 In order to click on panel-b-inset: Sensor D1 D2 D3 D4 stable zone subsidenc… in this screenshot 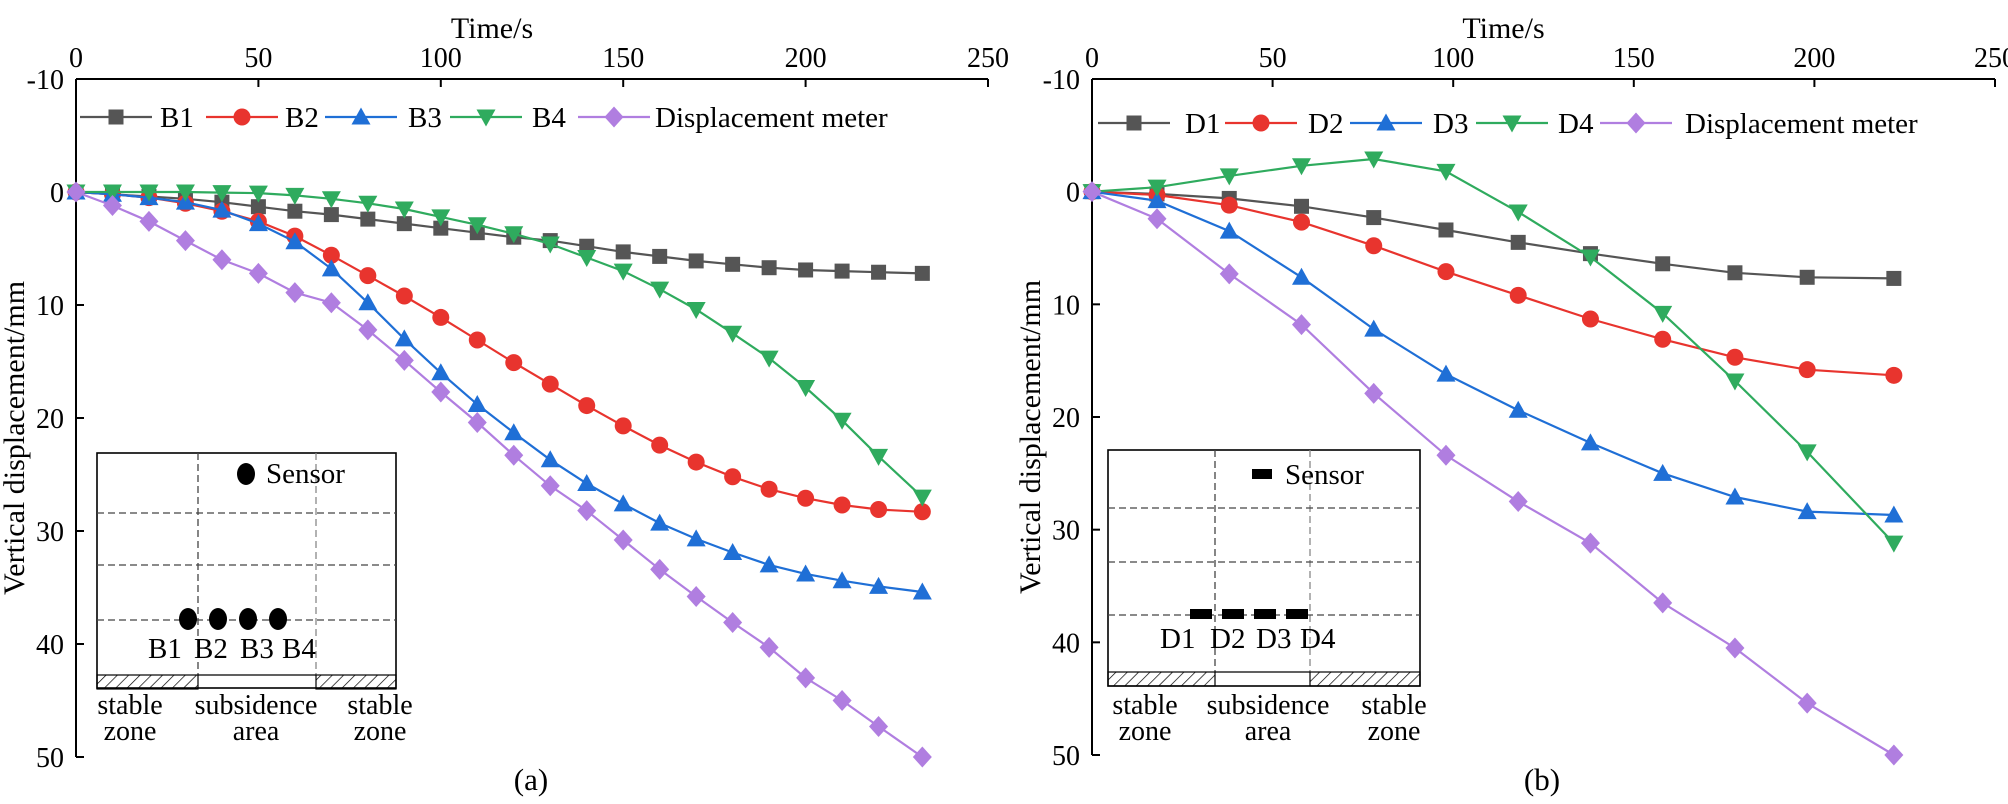, I will do `click(1267, 598)`.